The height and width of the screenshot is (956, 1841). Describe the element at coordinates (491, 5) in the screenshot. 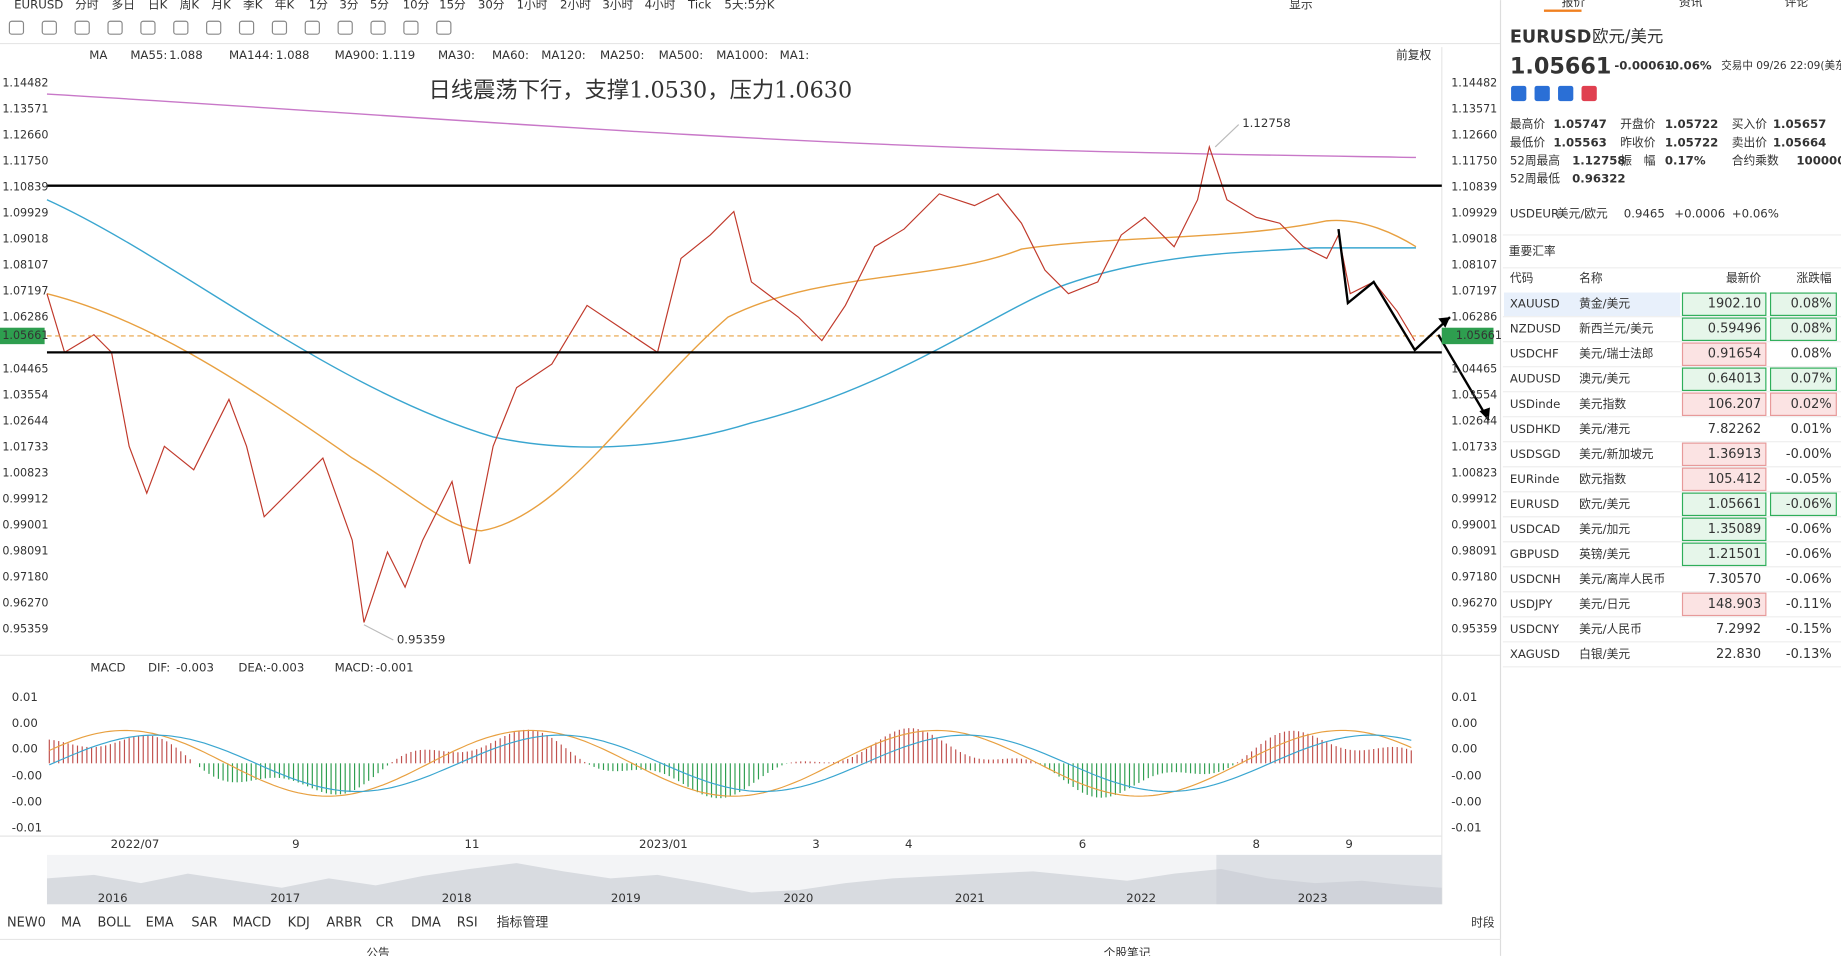

I see `period-button: 30分` at that location.